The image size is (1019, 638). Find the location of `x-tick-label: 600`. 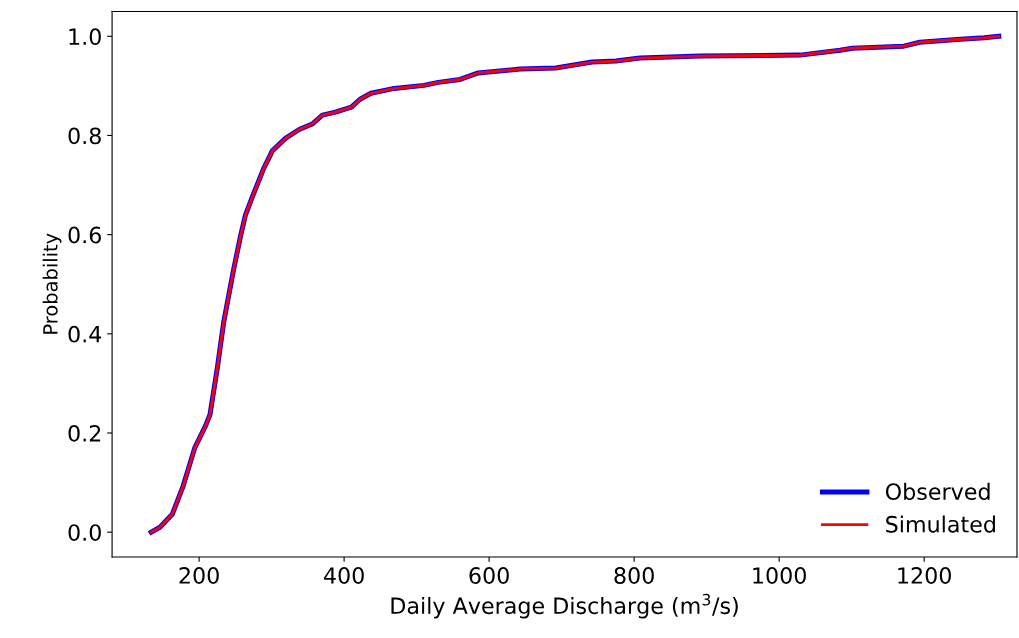

x-tick-label: 600 is located at coordinates (489, 575).